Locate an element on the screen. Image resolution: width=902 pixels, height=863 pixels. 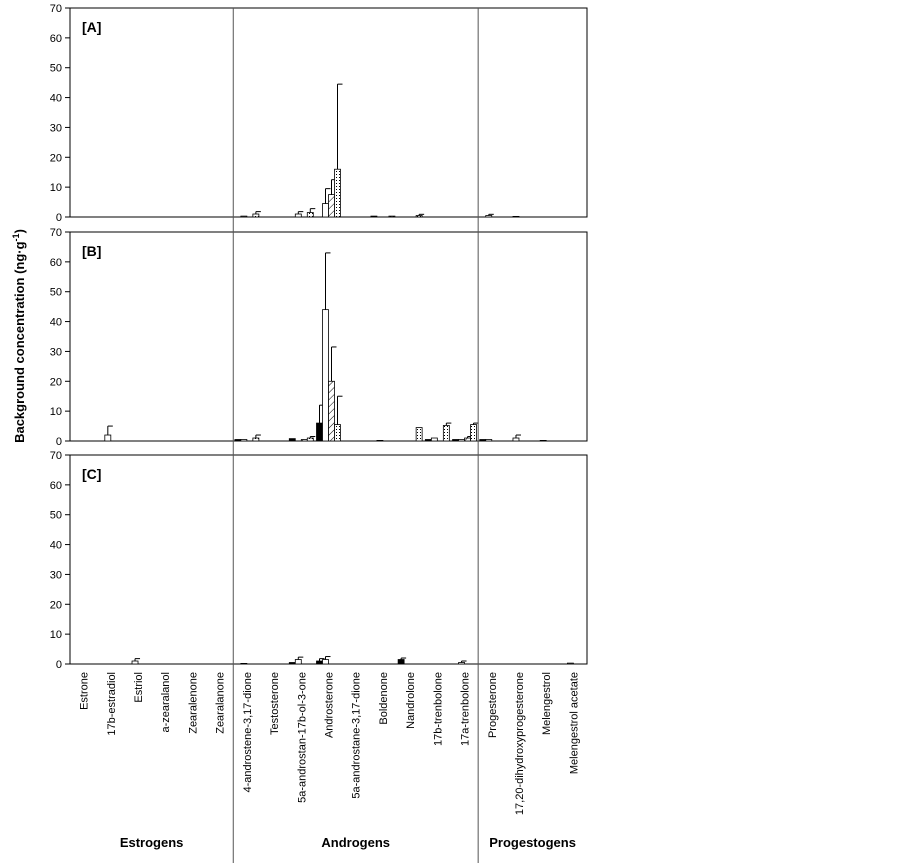
x-tick-label: Melengestrol is located at coordinates (547, 703).